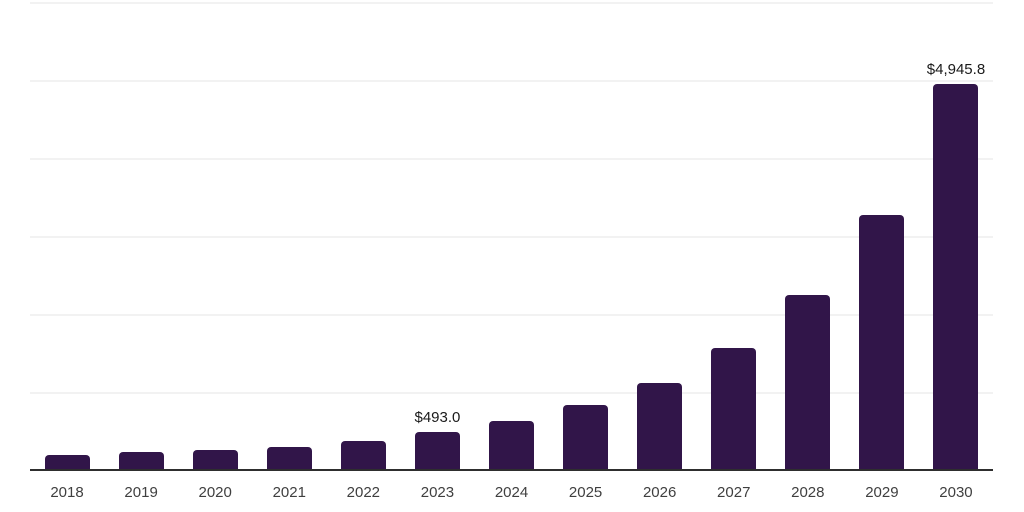 The image size is (1024, 512). I want to click on bar-2029, so click(882, 342).